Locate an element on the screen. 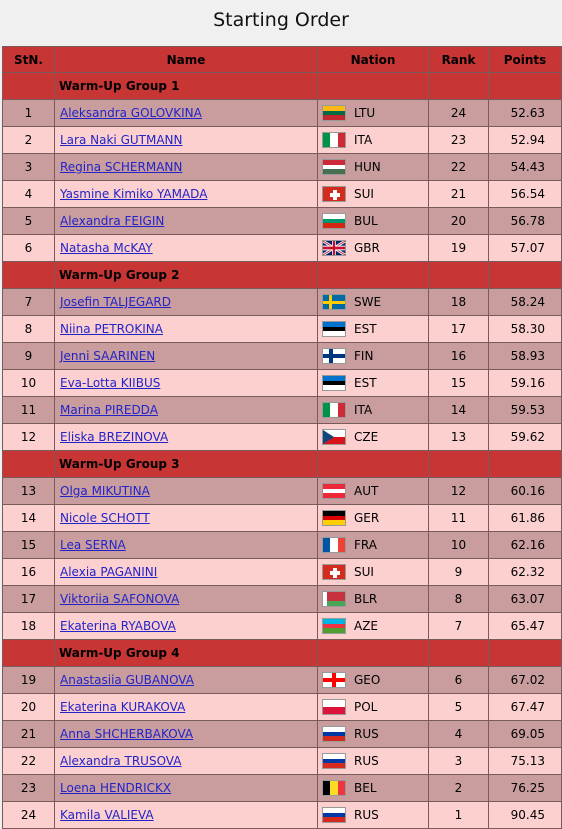 This screenshot has height=829, width=562. skater-name-link: Alexandra FEIGIN is located at coordinates (112, 221).